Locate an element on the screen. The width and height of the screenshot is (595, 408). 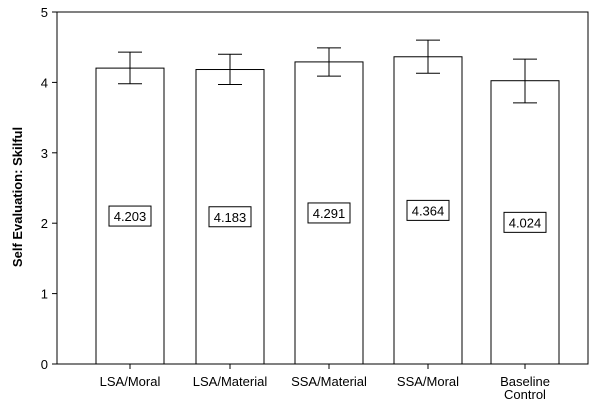
y-tick-label: 3 is located at coordinates (44, 153).